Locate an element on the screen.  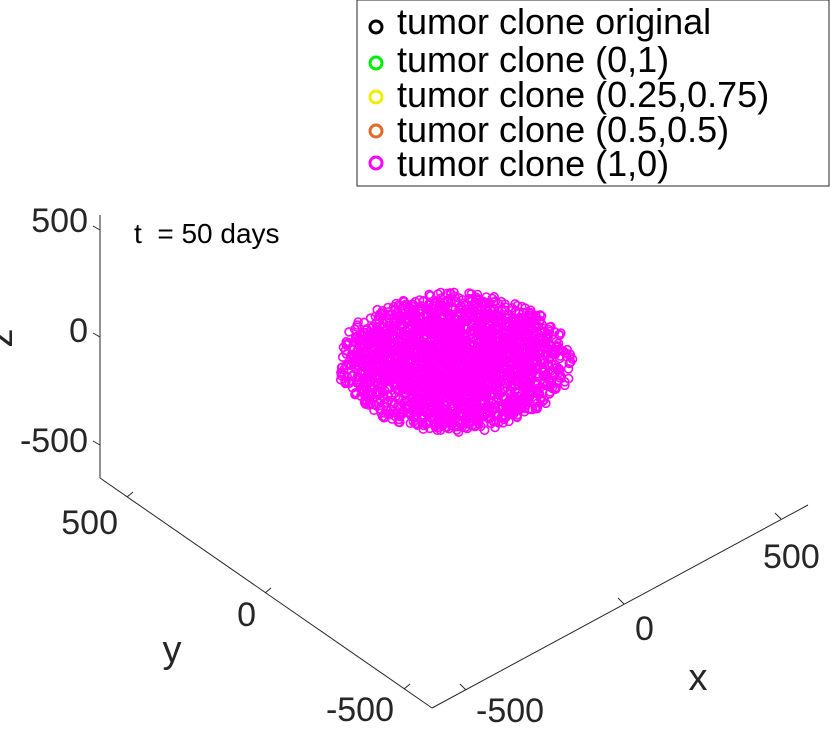
legend-entry: tumor clone (0.25,0.75) is located at coordinates (568, 94).